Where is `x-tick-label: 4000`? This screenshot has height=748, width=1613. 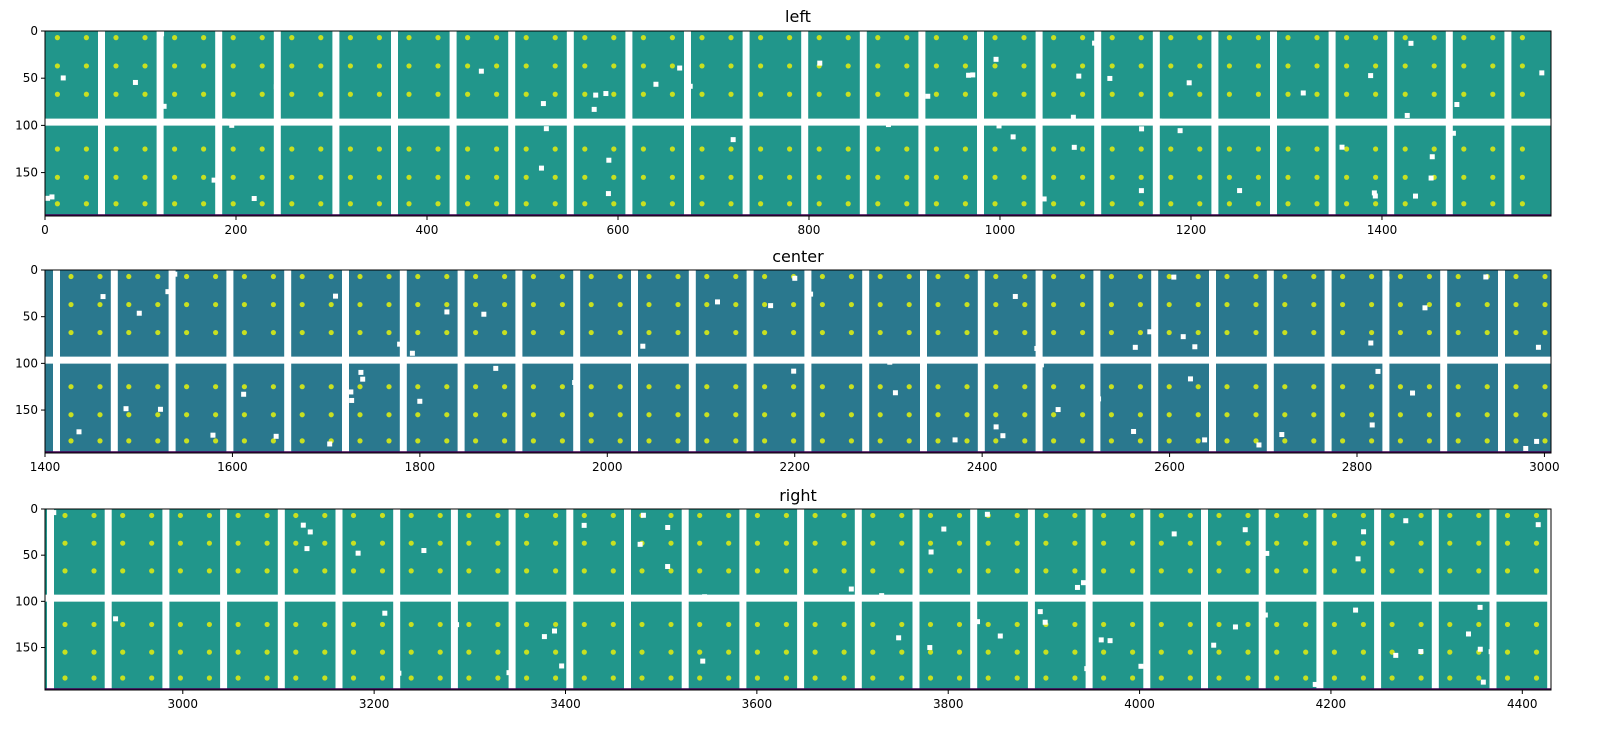
x-tick-label: 4000 is located at coordinates (1139, 704).